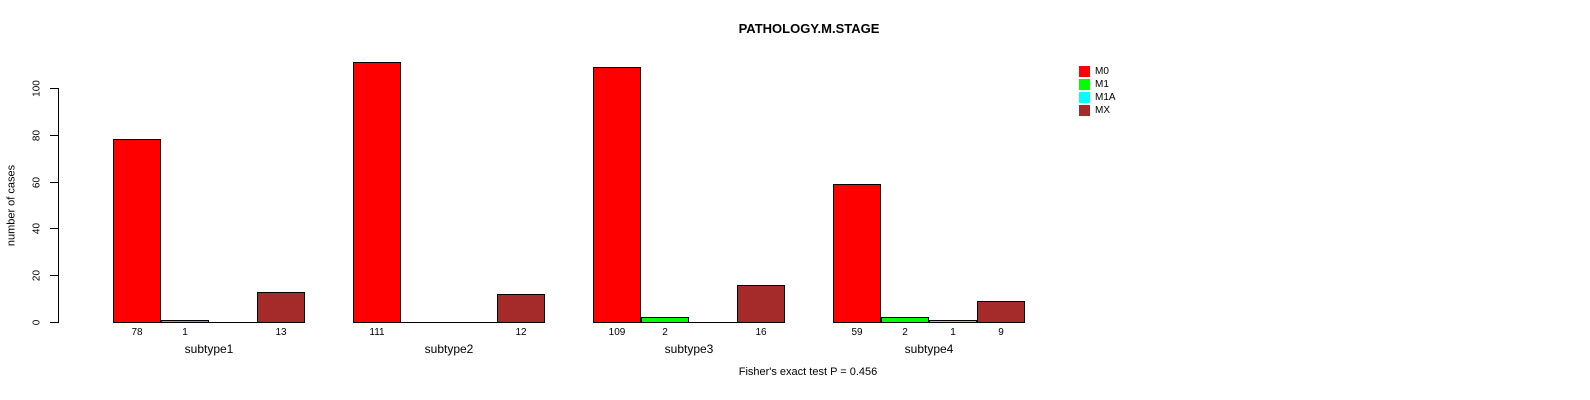  What do you see at coordinates (905, 320) in the screenshot?
I see `bar-m1-subtype4` at bounding box center [905, 320].